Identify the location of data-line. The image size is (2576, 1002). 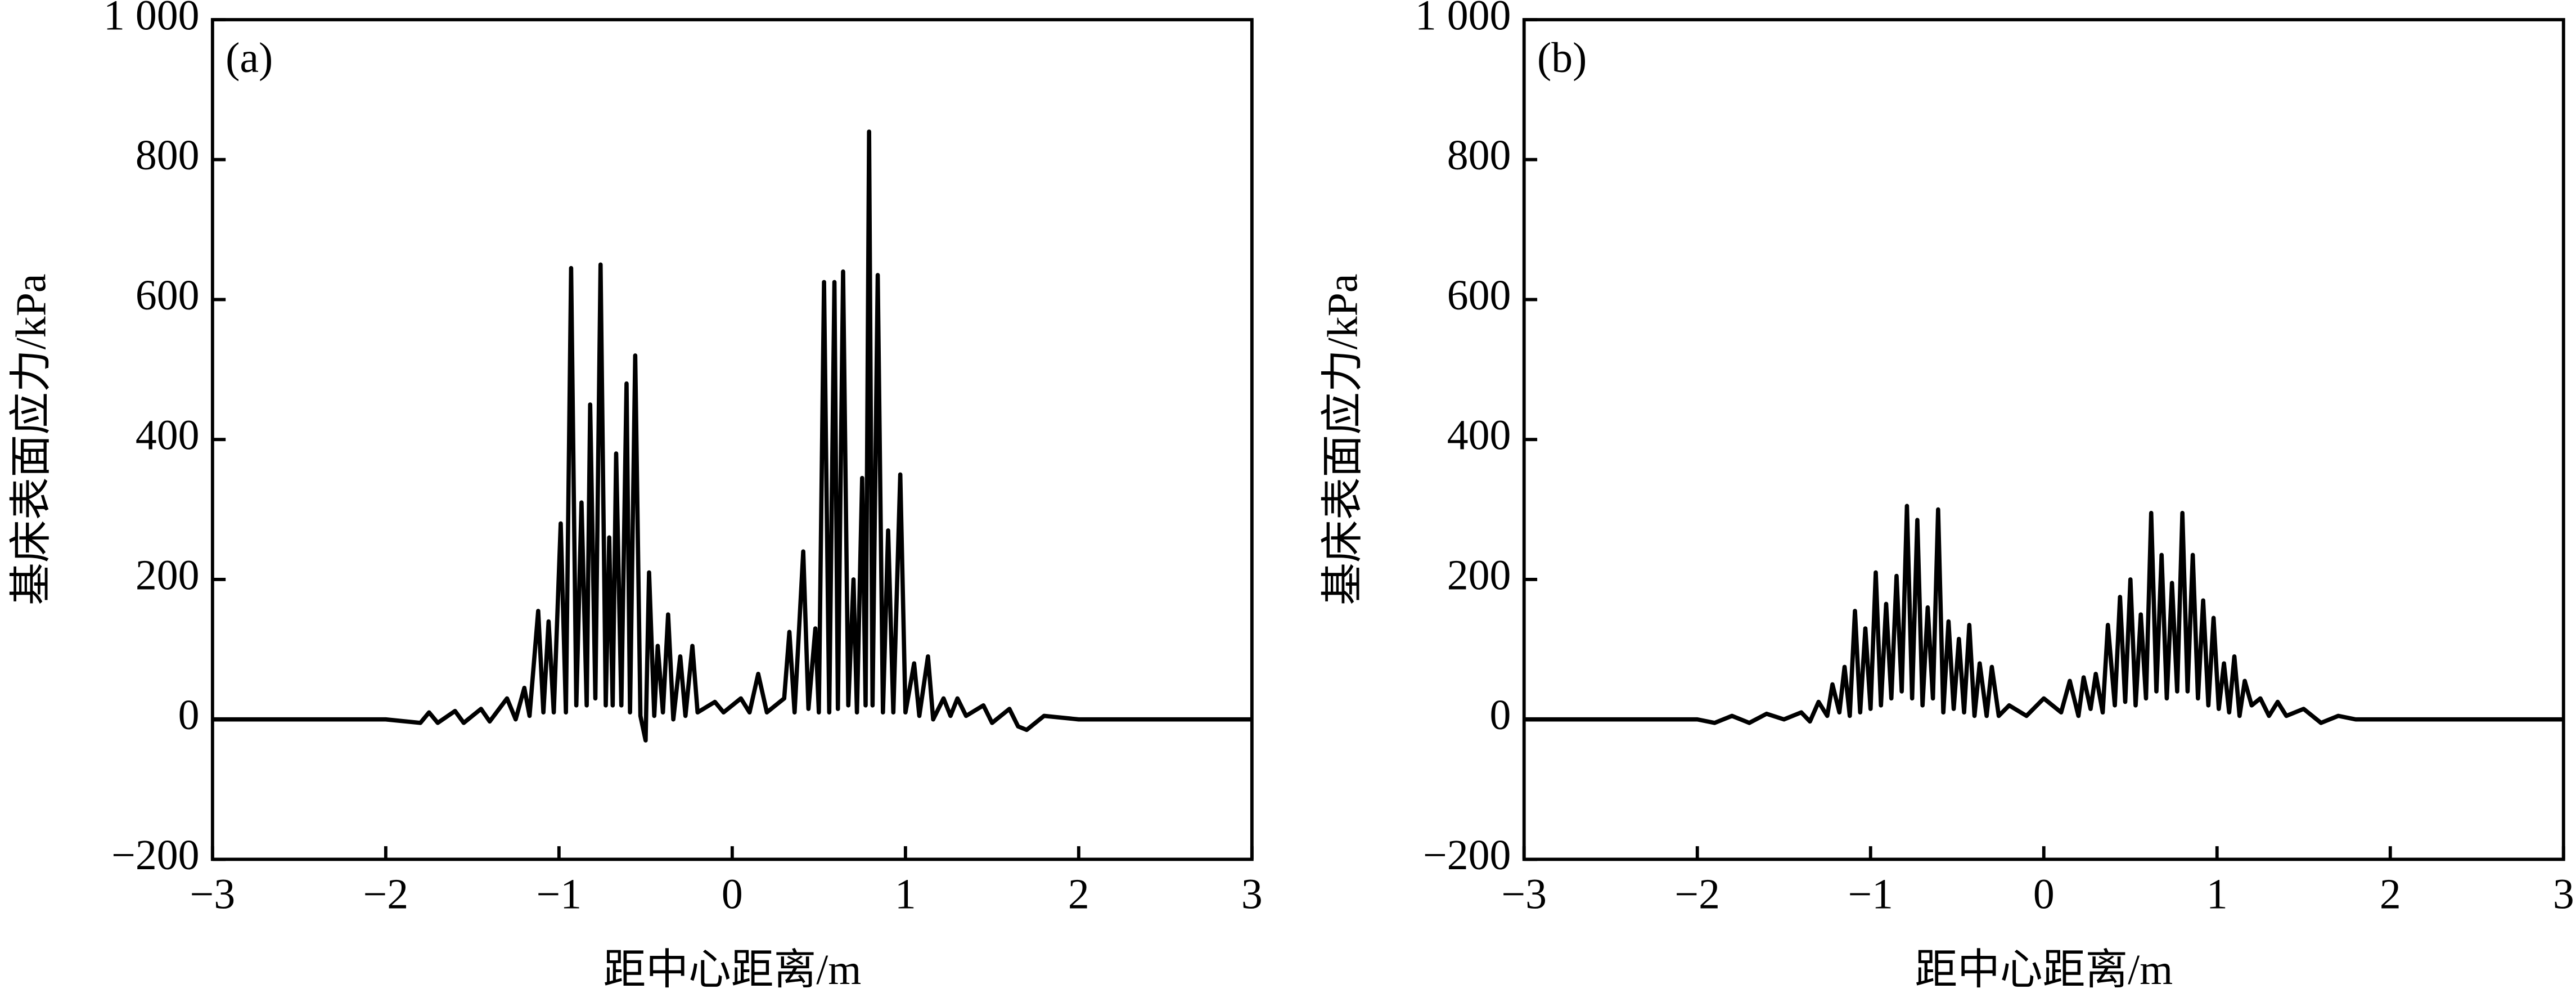
(2044, 614).